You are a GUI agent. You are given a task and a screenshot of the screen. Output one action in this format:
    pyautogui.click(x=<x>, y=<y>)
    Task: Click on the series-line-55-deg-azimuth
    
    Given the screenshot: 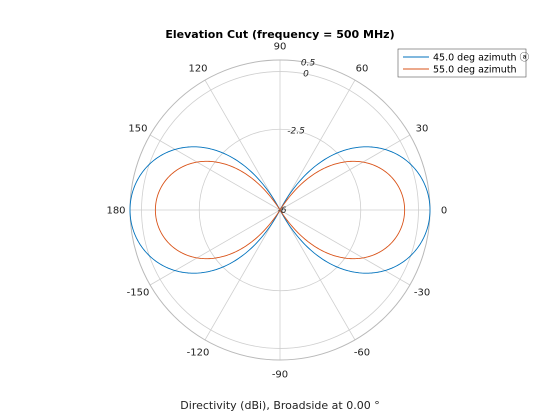 What is the action you would take?
    pyautogui.click(x=280, y=210)
    